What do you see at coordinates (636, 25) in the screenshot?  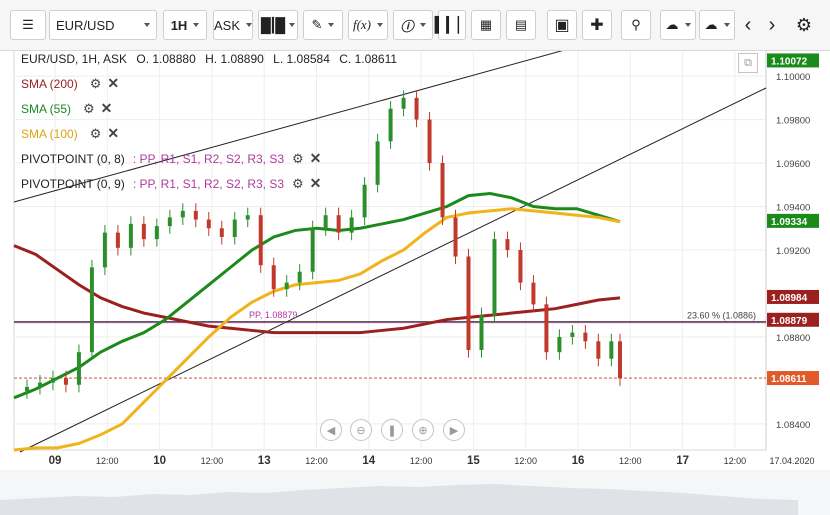 I see `zoom-button: ⚲` at bounding box center [636, 25].